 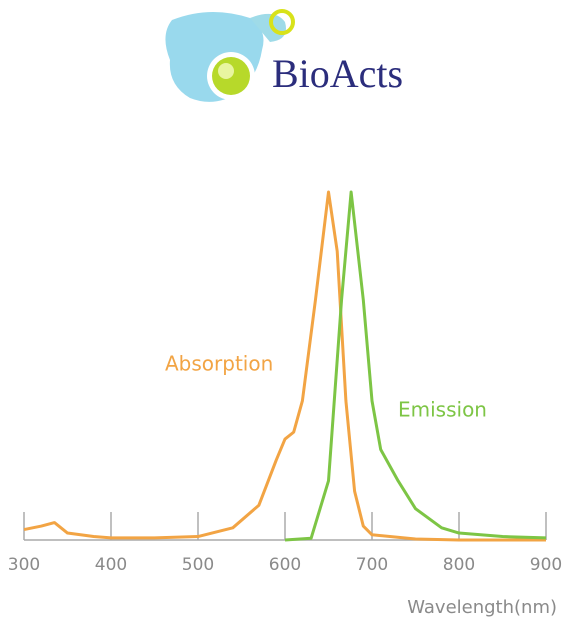 What do you see at coordinates (198, 565) in the screenshot?
I see `x-tick-label: 500` at bounding box center [198, 565].